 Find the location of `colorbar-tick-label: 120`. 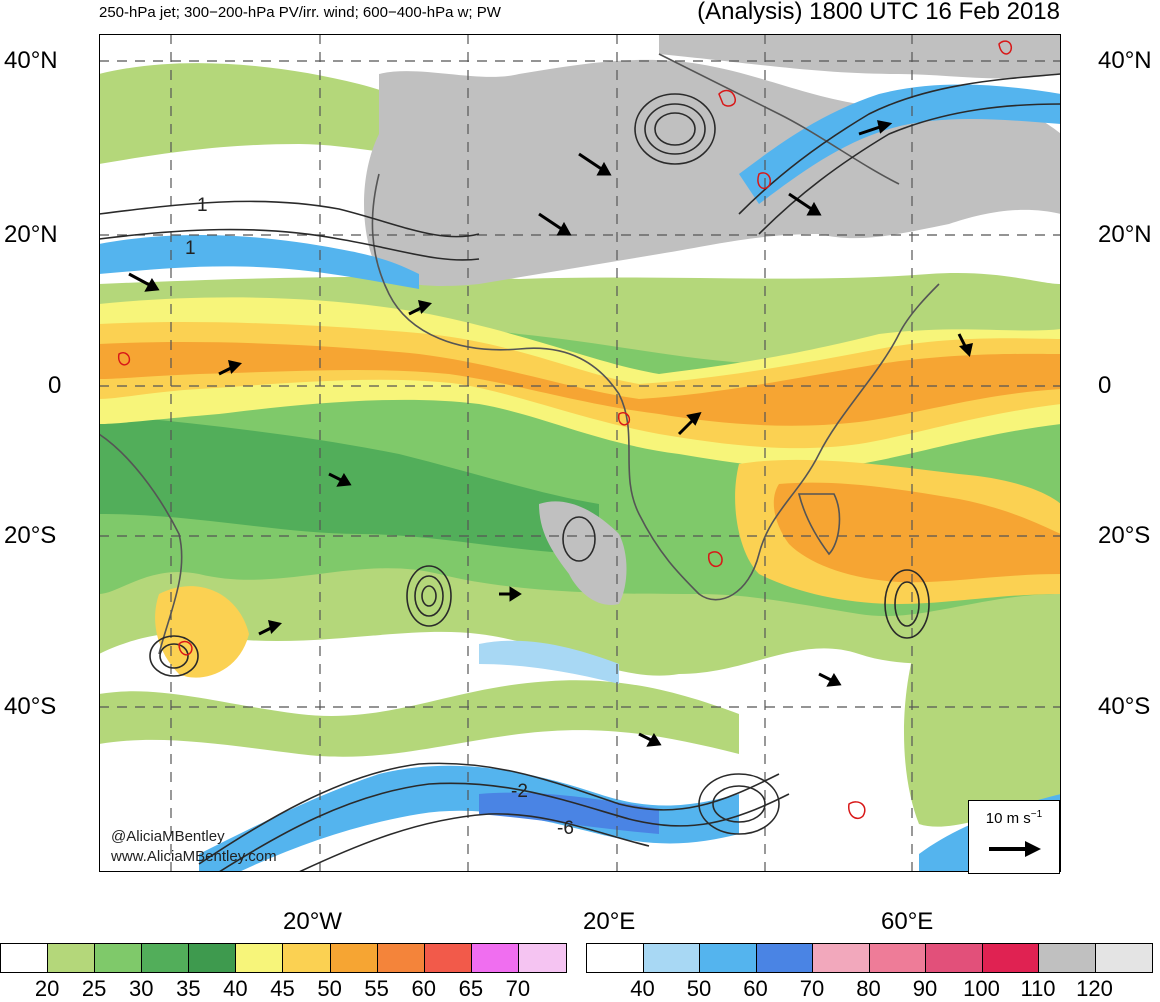

colorbar-tick-label: 120 is located at coordinates (1094, 988).